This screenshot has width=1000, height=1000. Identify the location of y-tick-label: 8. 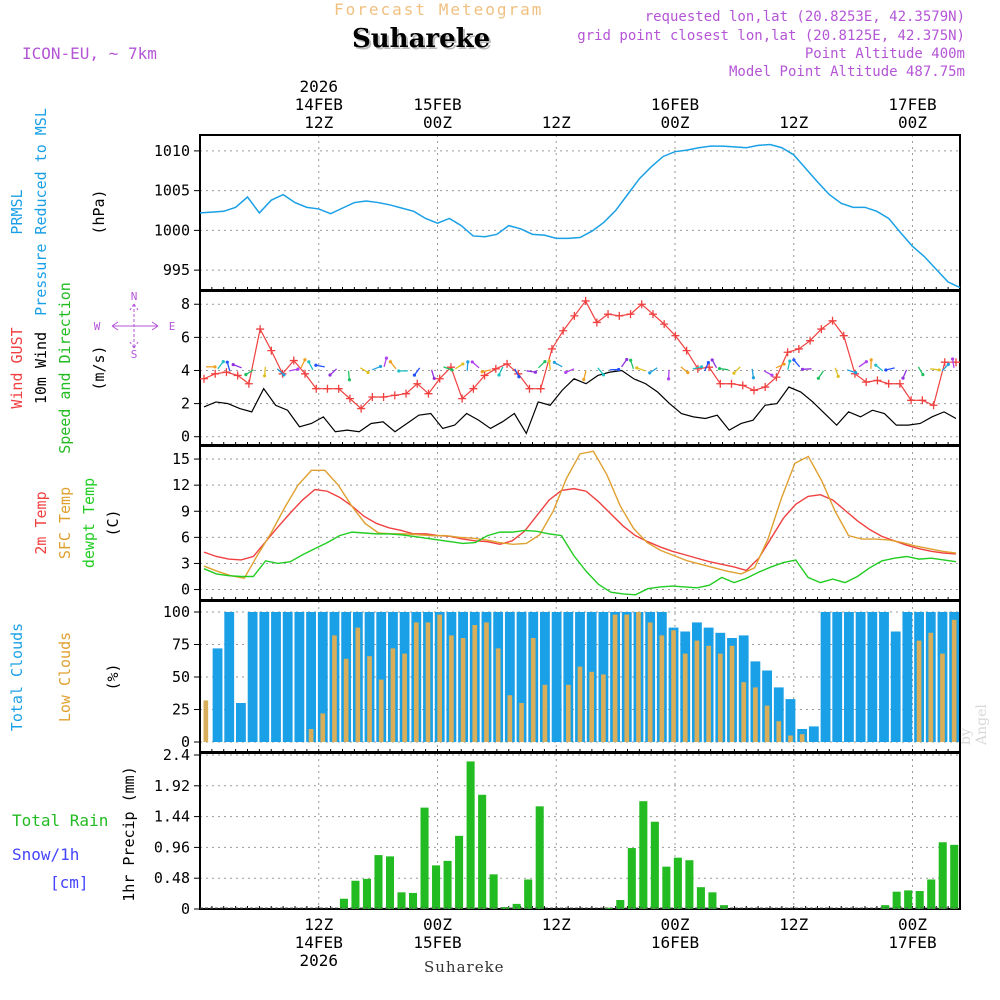
(185, 304).